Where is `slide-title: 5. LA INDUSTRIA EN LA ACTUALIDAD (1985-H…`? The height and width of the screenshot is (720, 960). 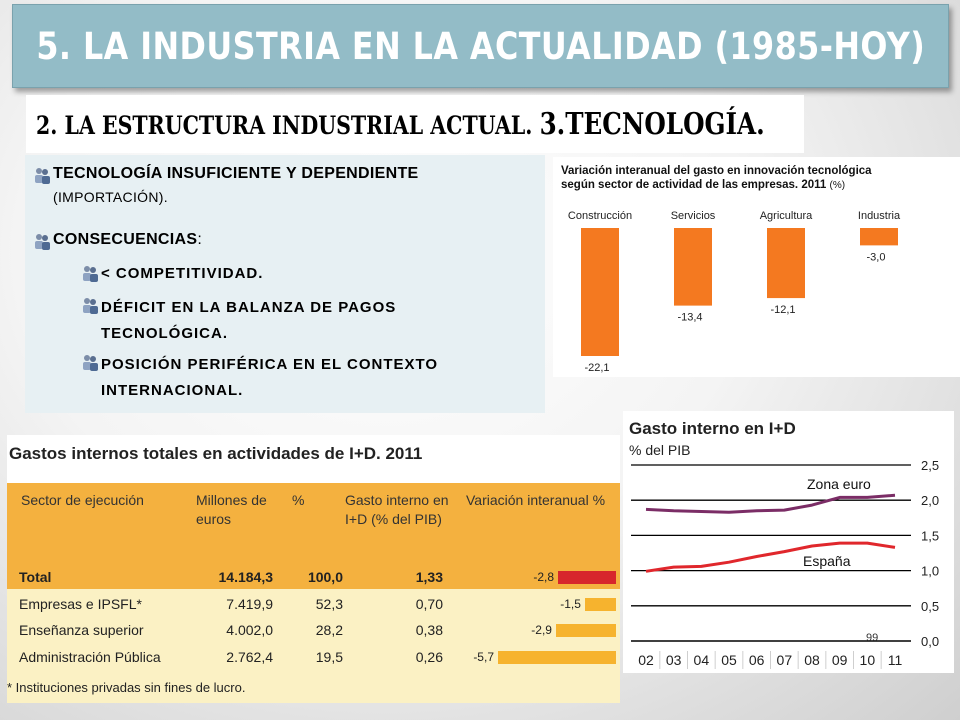
slide-title: 5. LA INDUSTRIA EN LA ACTUALIDAD (1985-H… is located at coordinates (480, 46).